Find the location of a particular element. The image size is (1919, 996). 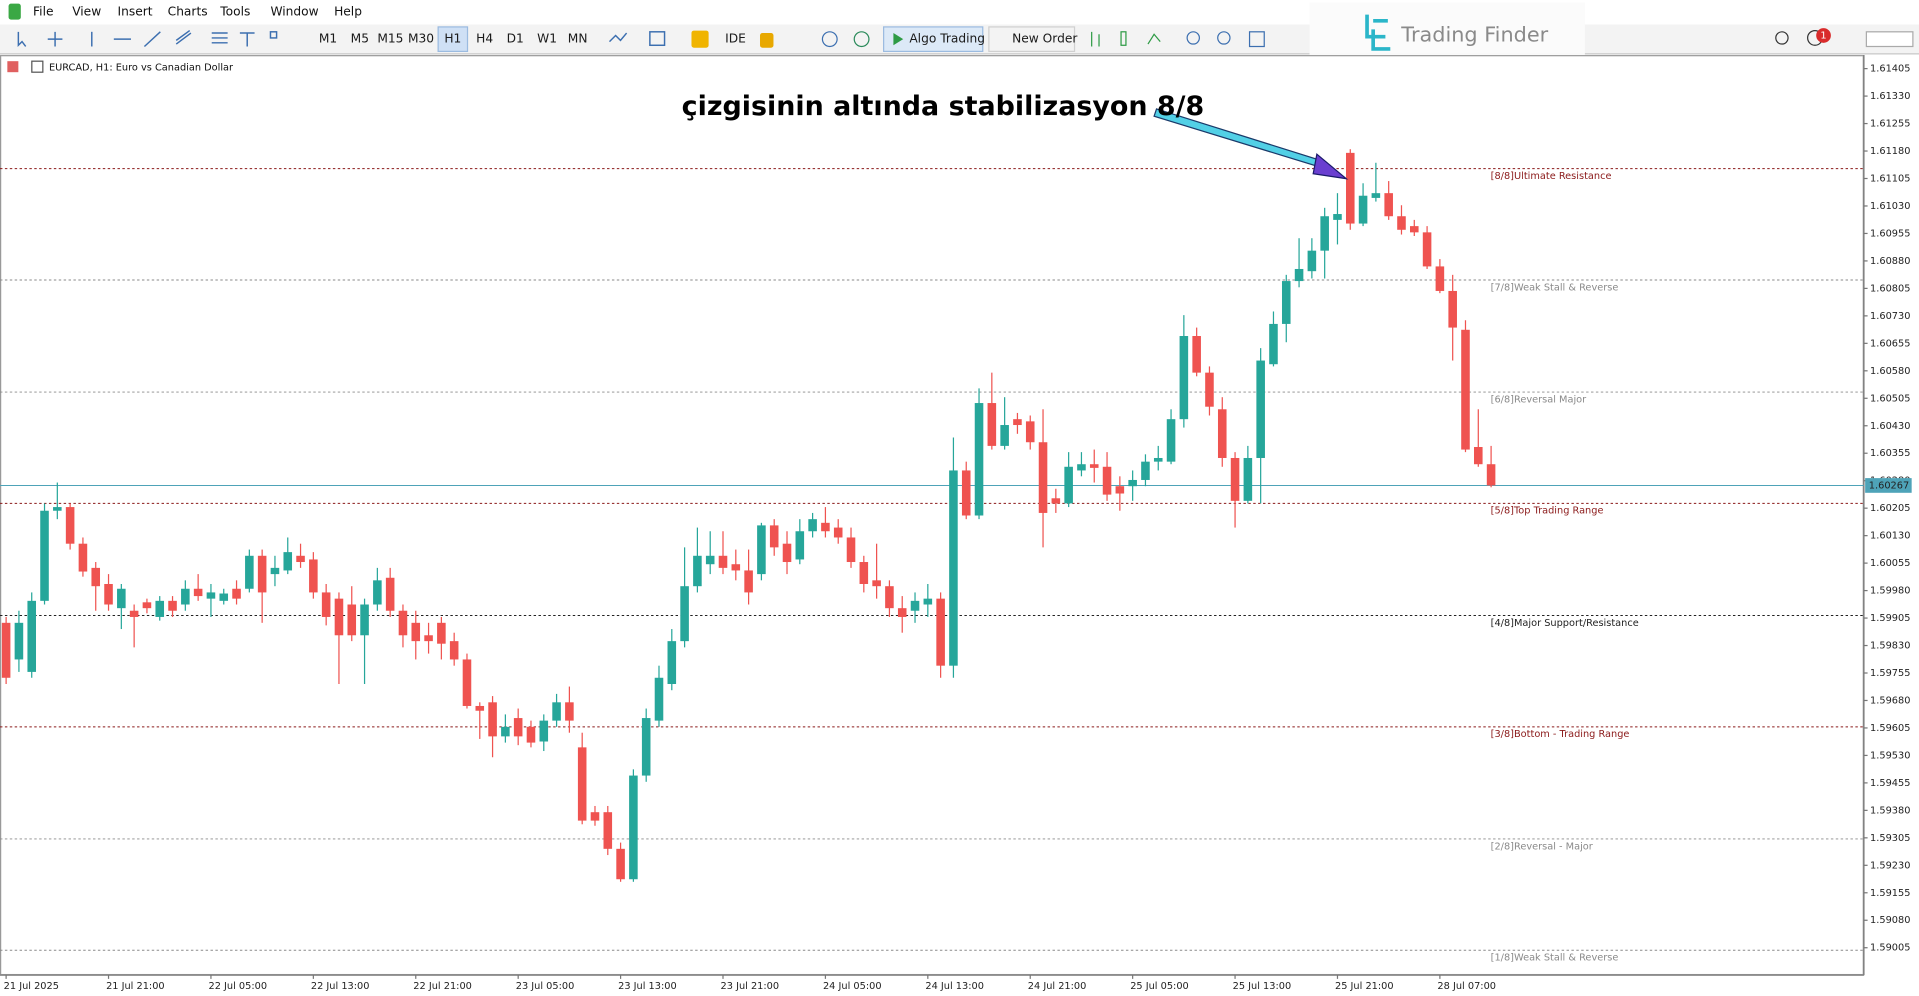

menu-item: Window is located at coordinates (294, 12).